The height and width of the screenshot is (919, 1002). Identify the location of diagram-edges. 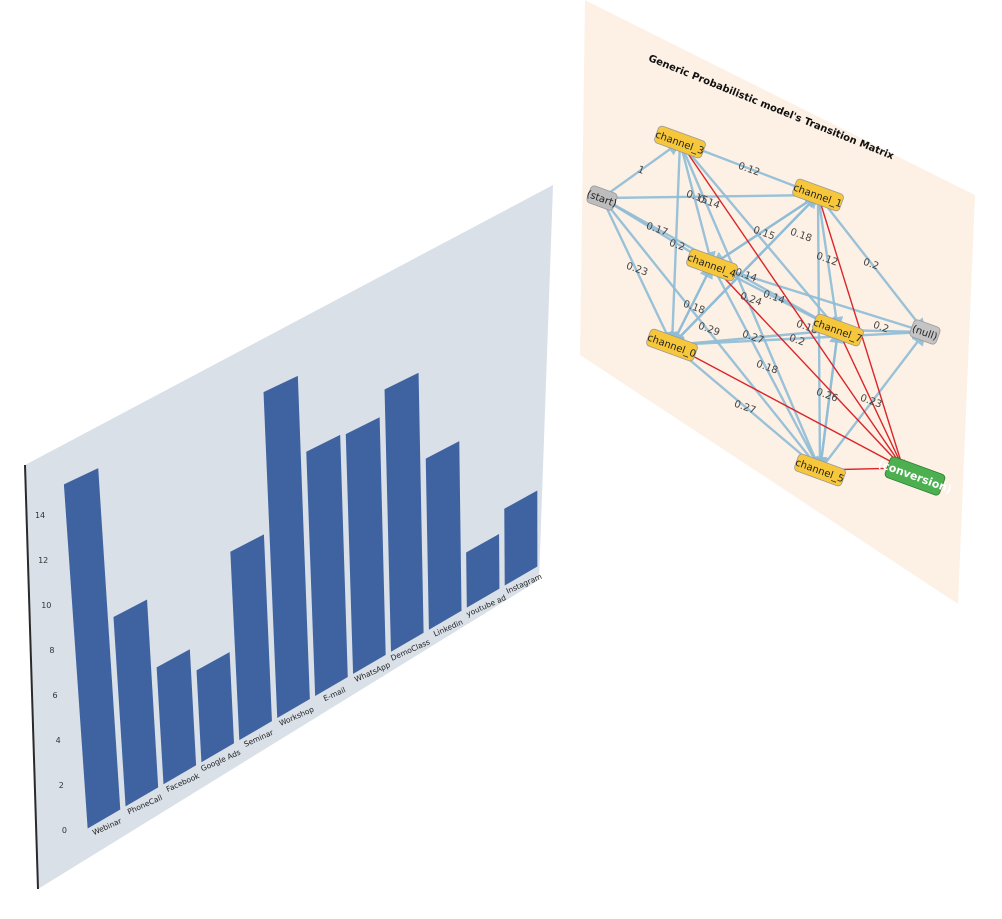
(763, 306).